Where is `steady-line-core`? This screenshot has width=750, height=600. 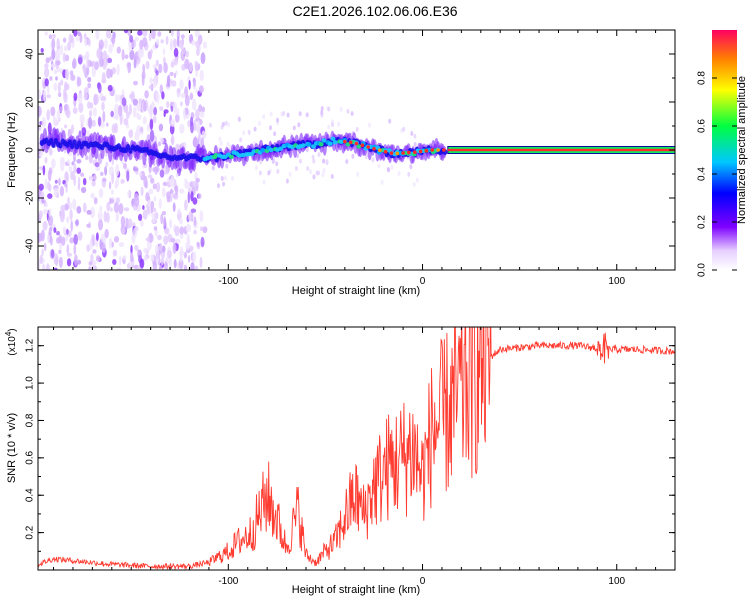
steady-line-core is located at coordinates (561, 150).